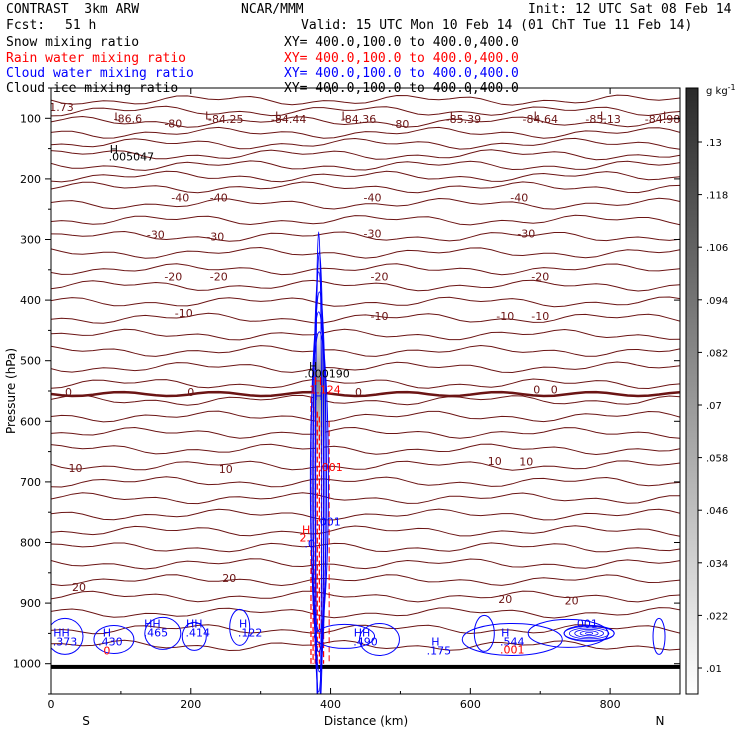  Describe the element at coordinates (512, 642) in the screenshot. I see `cloud-water-label: .544` at that location.